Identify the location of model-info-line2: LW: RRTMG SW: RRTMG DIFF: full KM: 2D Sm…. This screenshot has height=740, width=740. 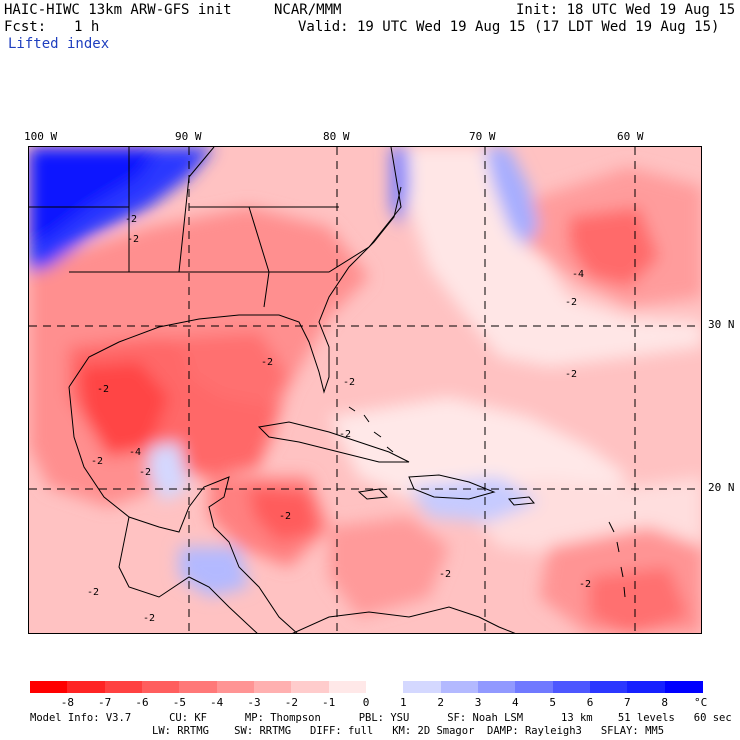
(408, 731).